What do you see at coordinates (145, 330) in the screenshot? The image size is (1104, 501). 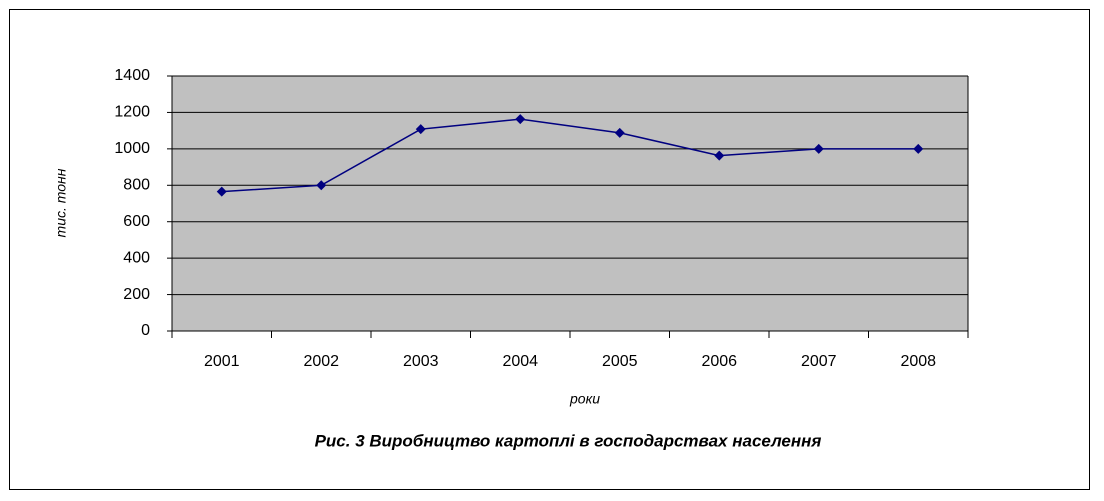 I see `y-tick-label: 0` at bounding box center [145, 330].